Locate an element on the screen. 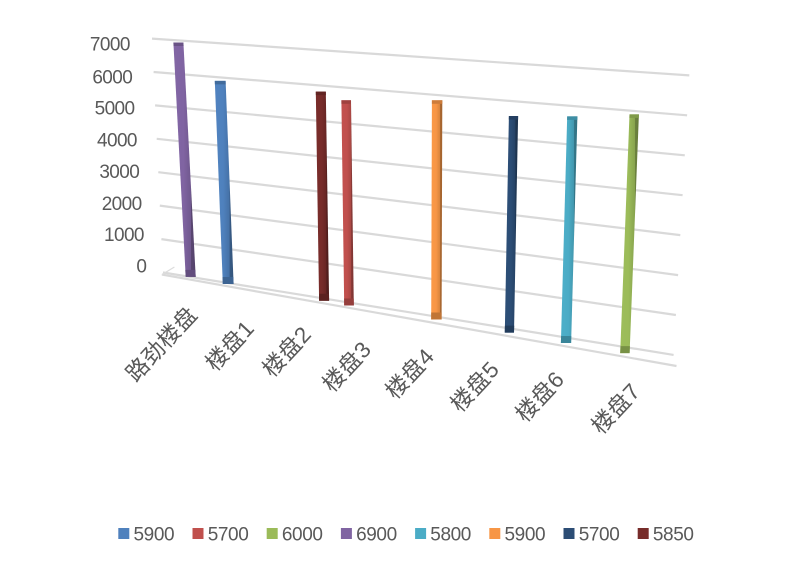 The width and height of the screenshot is (795, 567). svg-text: 楼盘5 is located at coordinates (475, 387).